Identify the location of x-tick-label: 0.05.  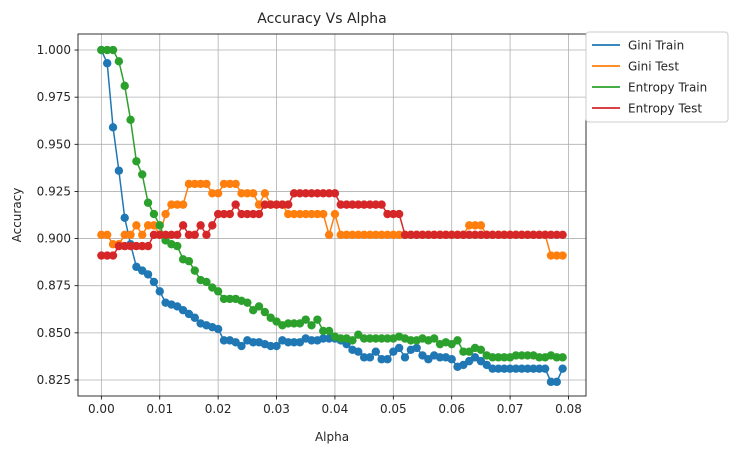
(393, 409).